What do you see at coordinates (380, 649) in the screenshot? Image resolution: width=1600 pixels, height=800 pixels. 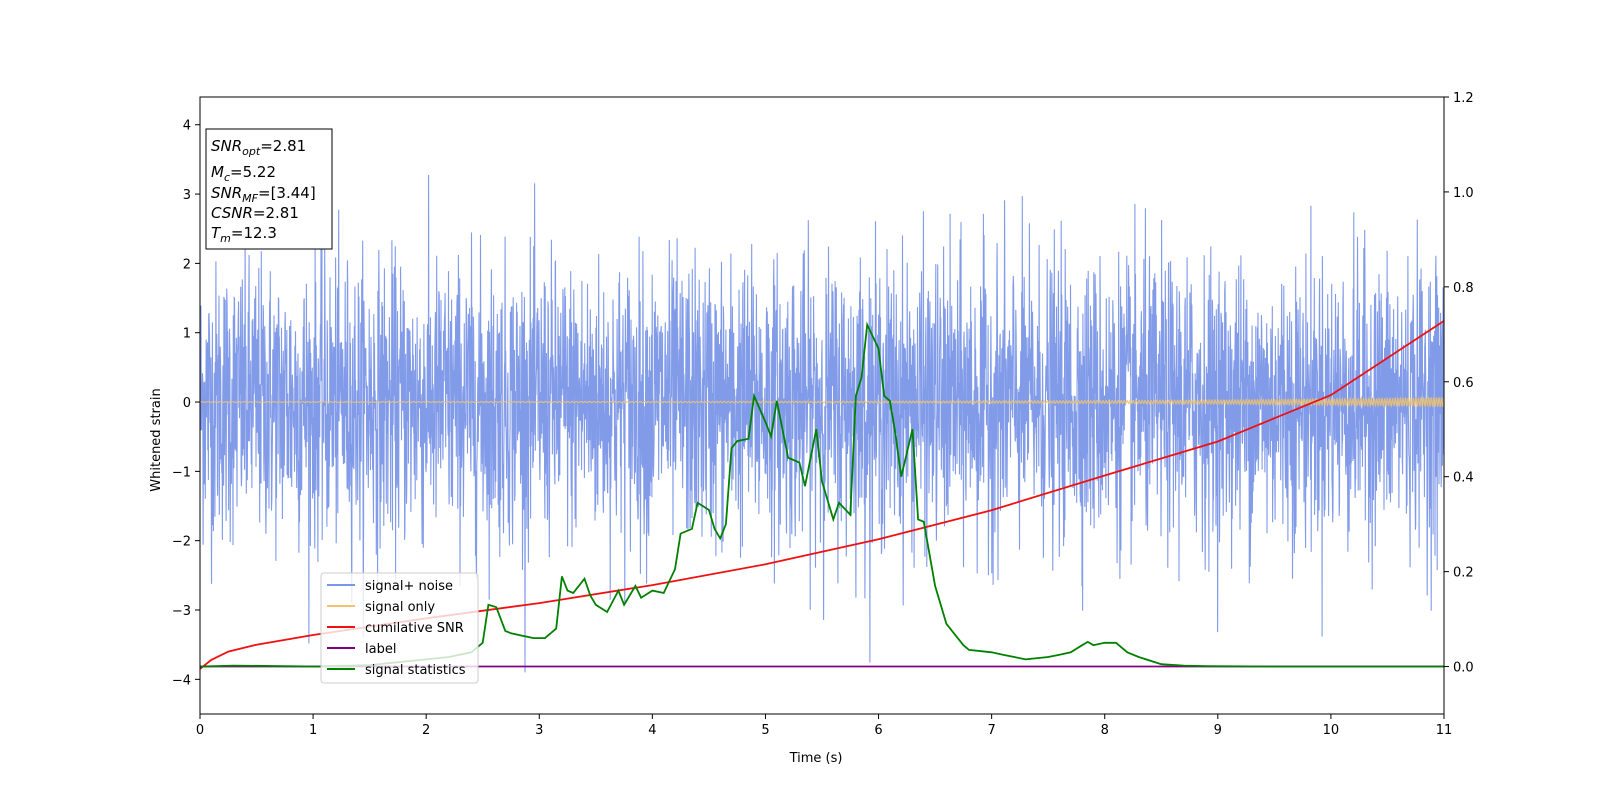 I see `legend-label-label: label` at bounding box center [380, 649].